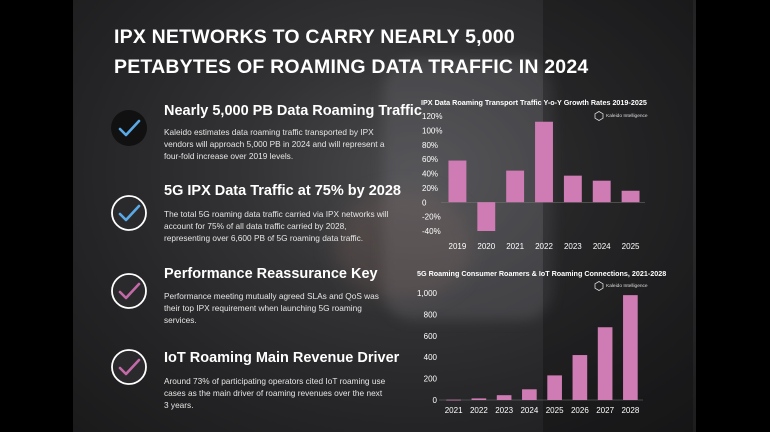 This screenshot has height=432, width=770. What do you see at coordinates (432, 116) in the screenshot?
I see `y-tick-label: 120%` at bounding box center [432, 116].